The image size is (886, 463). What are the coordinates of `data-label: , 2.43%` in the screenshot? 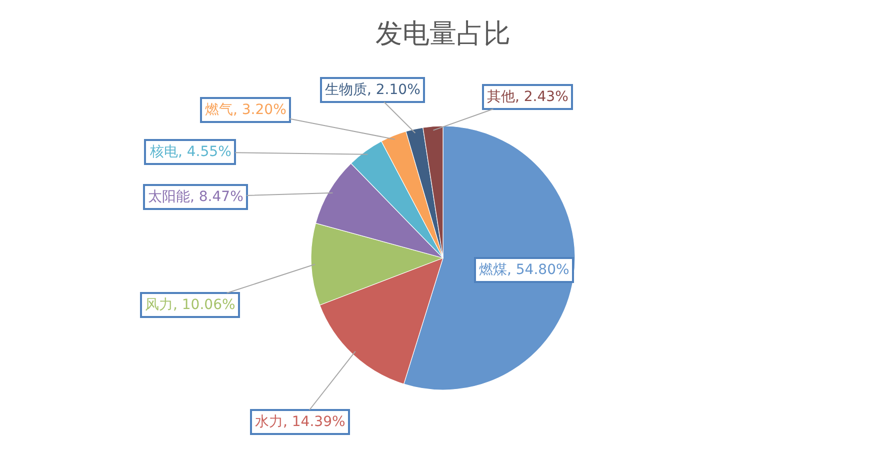 It's located at (541, 97).